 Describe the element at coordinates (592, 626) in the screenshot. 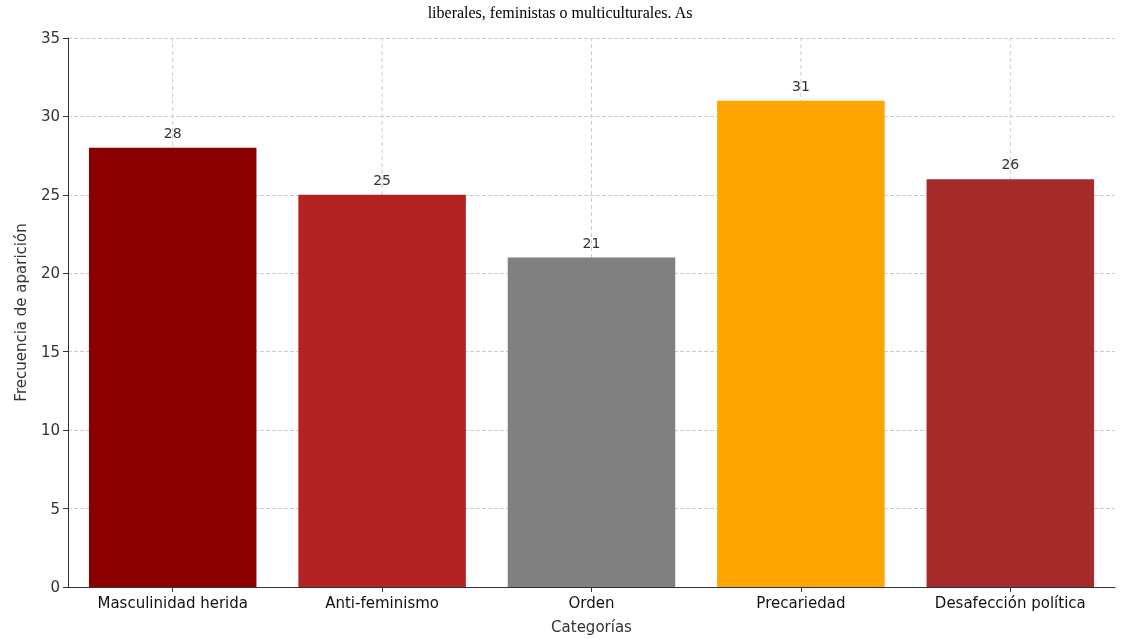

I see `x-axis-title: Categorías` at that location.